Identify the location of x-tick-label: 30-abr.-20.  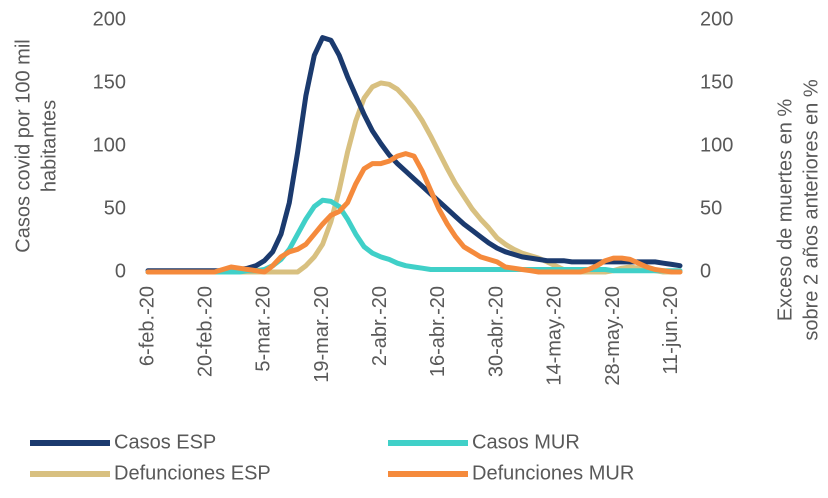
(496, 331).